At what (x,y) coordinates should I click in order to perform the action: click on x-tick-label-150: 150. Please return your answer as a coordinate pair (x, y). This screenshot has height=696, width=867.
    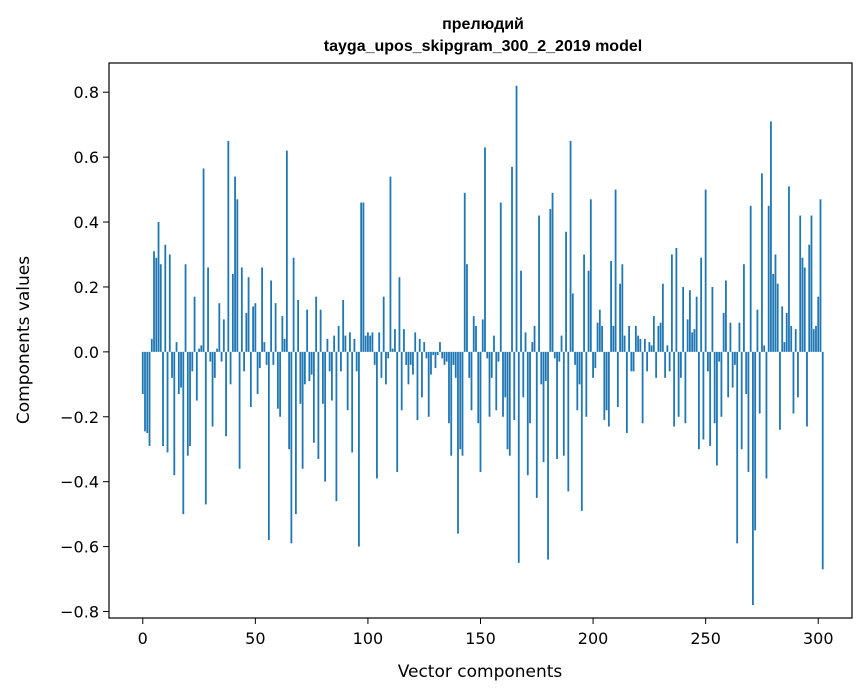
    Looking at the image, I should click on (480, 638).